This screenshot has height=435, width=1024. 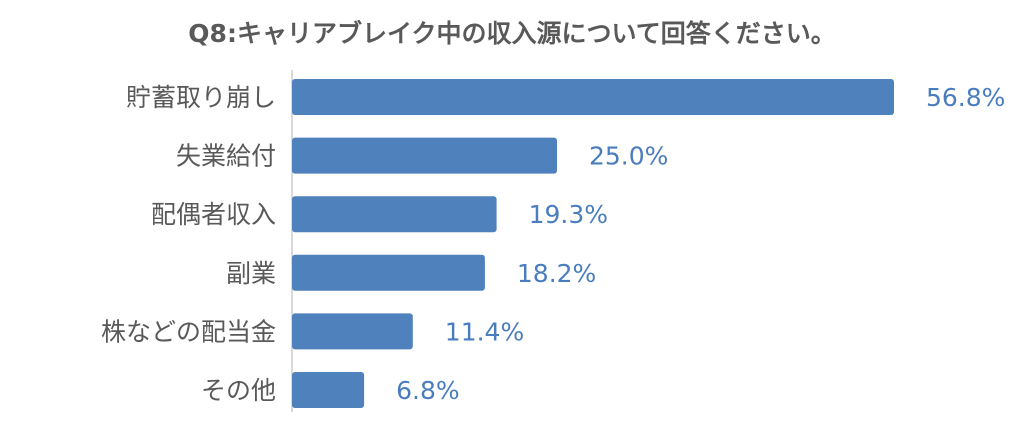 I want to click on value-label-4: 11.4%, so click(x=484, y=331).